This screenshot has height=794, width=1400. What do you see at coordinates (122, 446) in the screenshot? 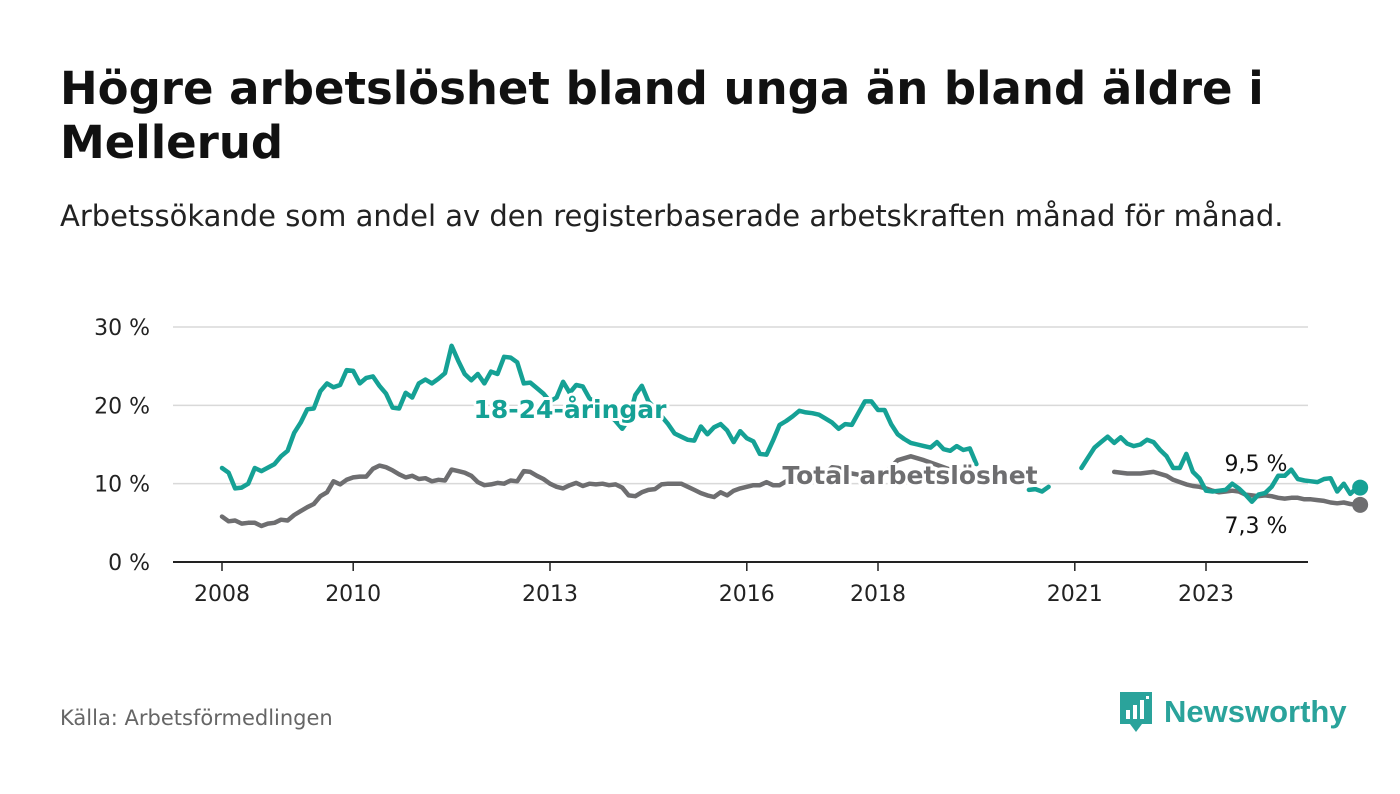
I see `y-axis-ticks: 0 % 10 % 20 % 30 %` at bounding box center [122, 446].